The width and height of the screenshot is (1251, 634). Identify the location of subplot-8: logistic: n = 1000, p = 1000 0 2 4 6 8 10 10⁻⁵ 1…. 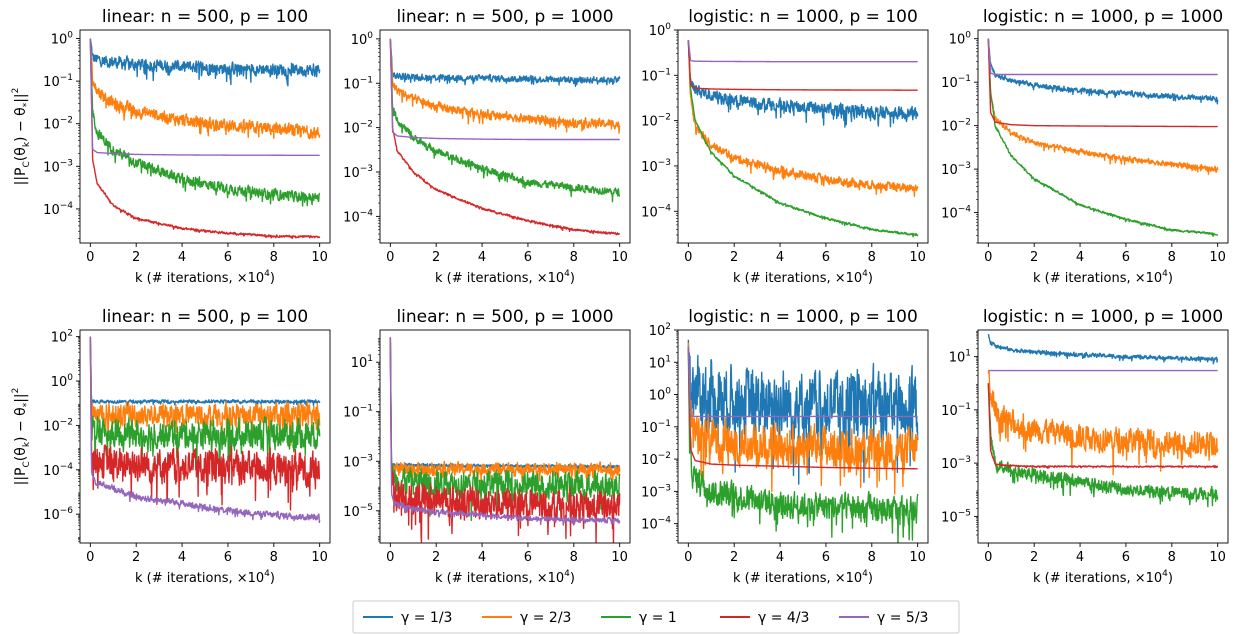
(1085, 446).